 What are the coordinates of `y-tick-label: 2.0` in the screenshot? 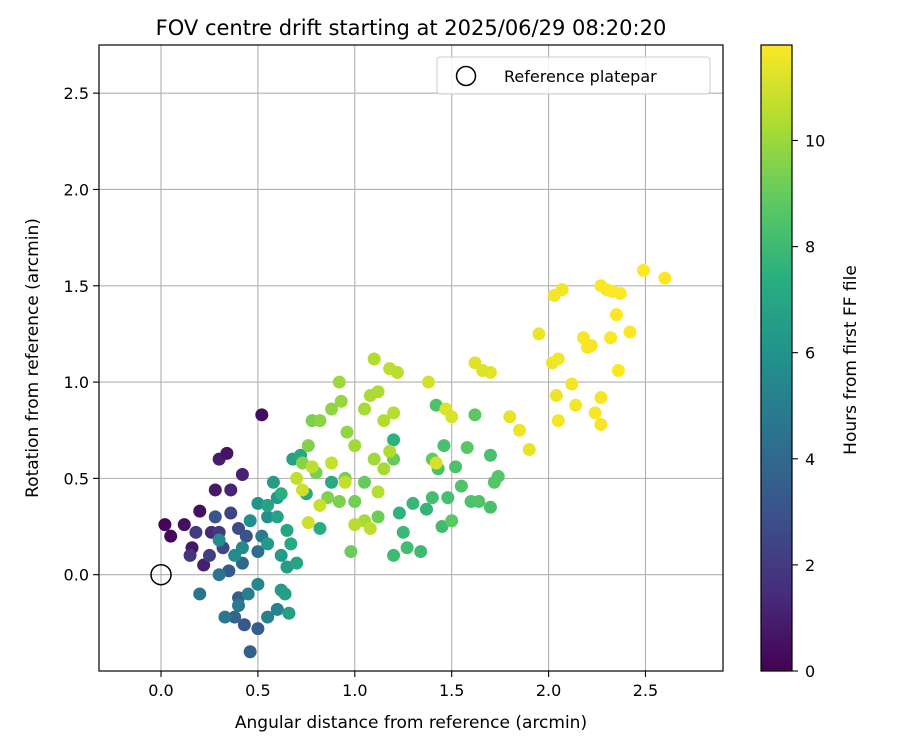 It's located at (76, 189).